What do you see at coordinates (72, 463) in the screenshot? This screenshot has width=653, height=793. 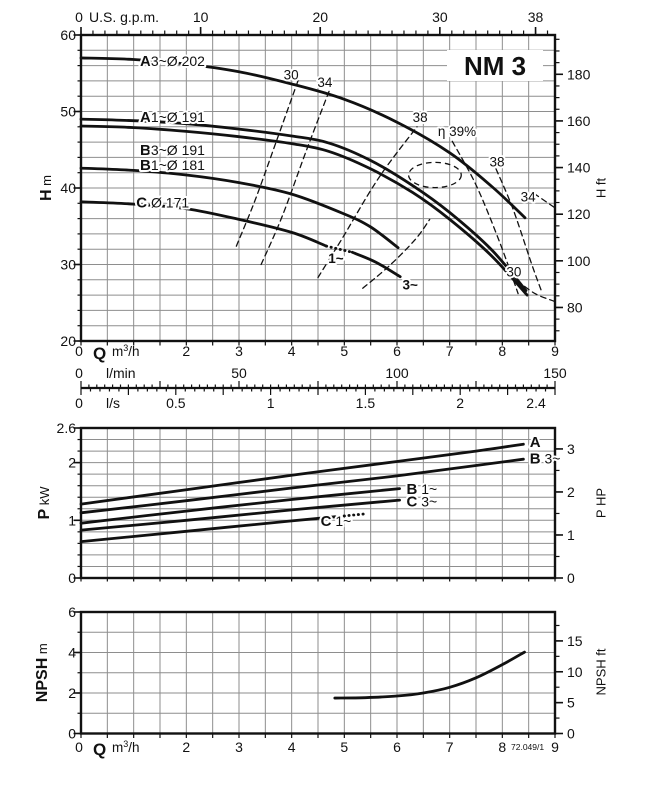 I see `p-axis-tick-label: 2` at bounding box center [72, 463].